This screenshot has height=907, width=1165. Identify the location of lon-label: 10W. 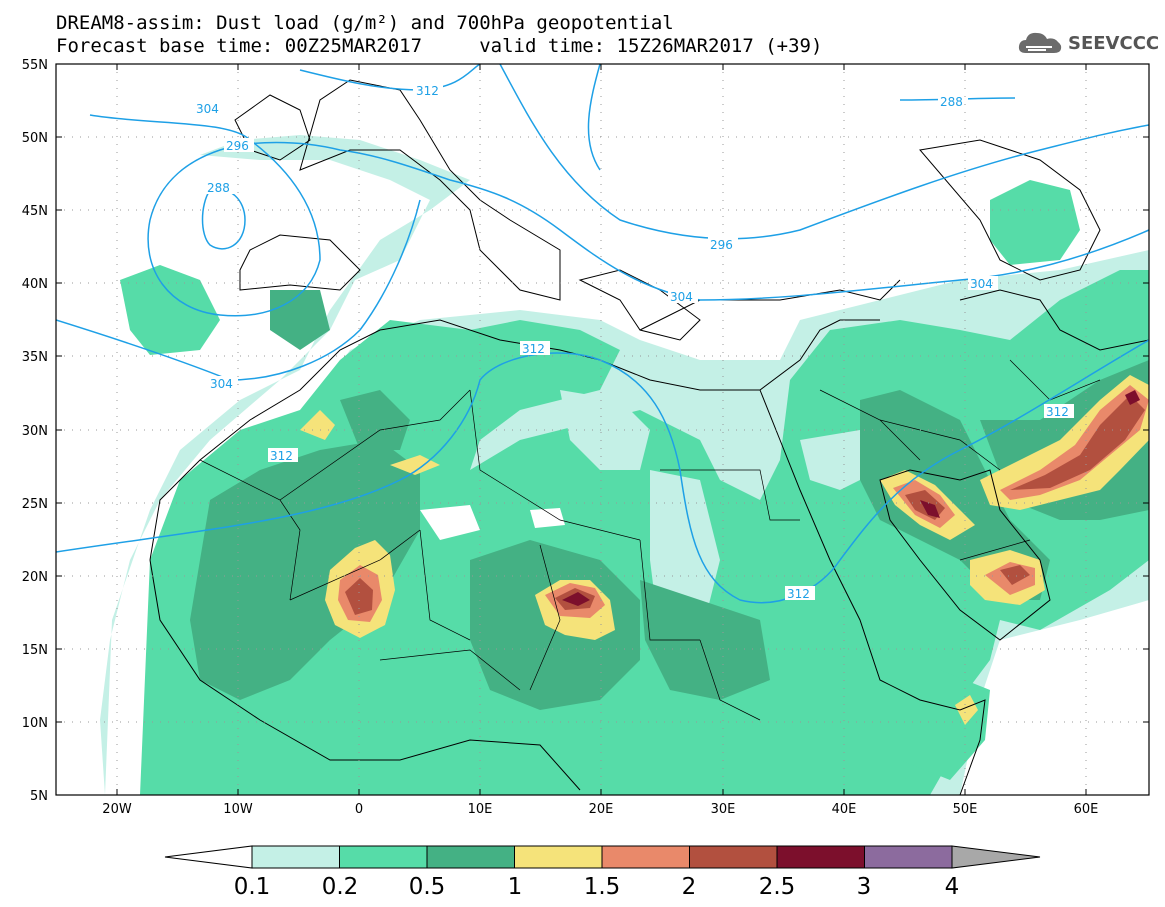
(238, 809).